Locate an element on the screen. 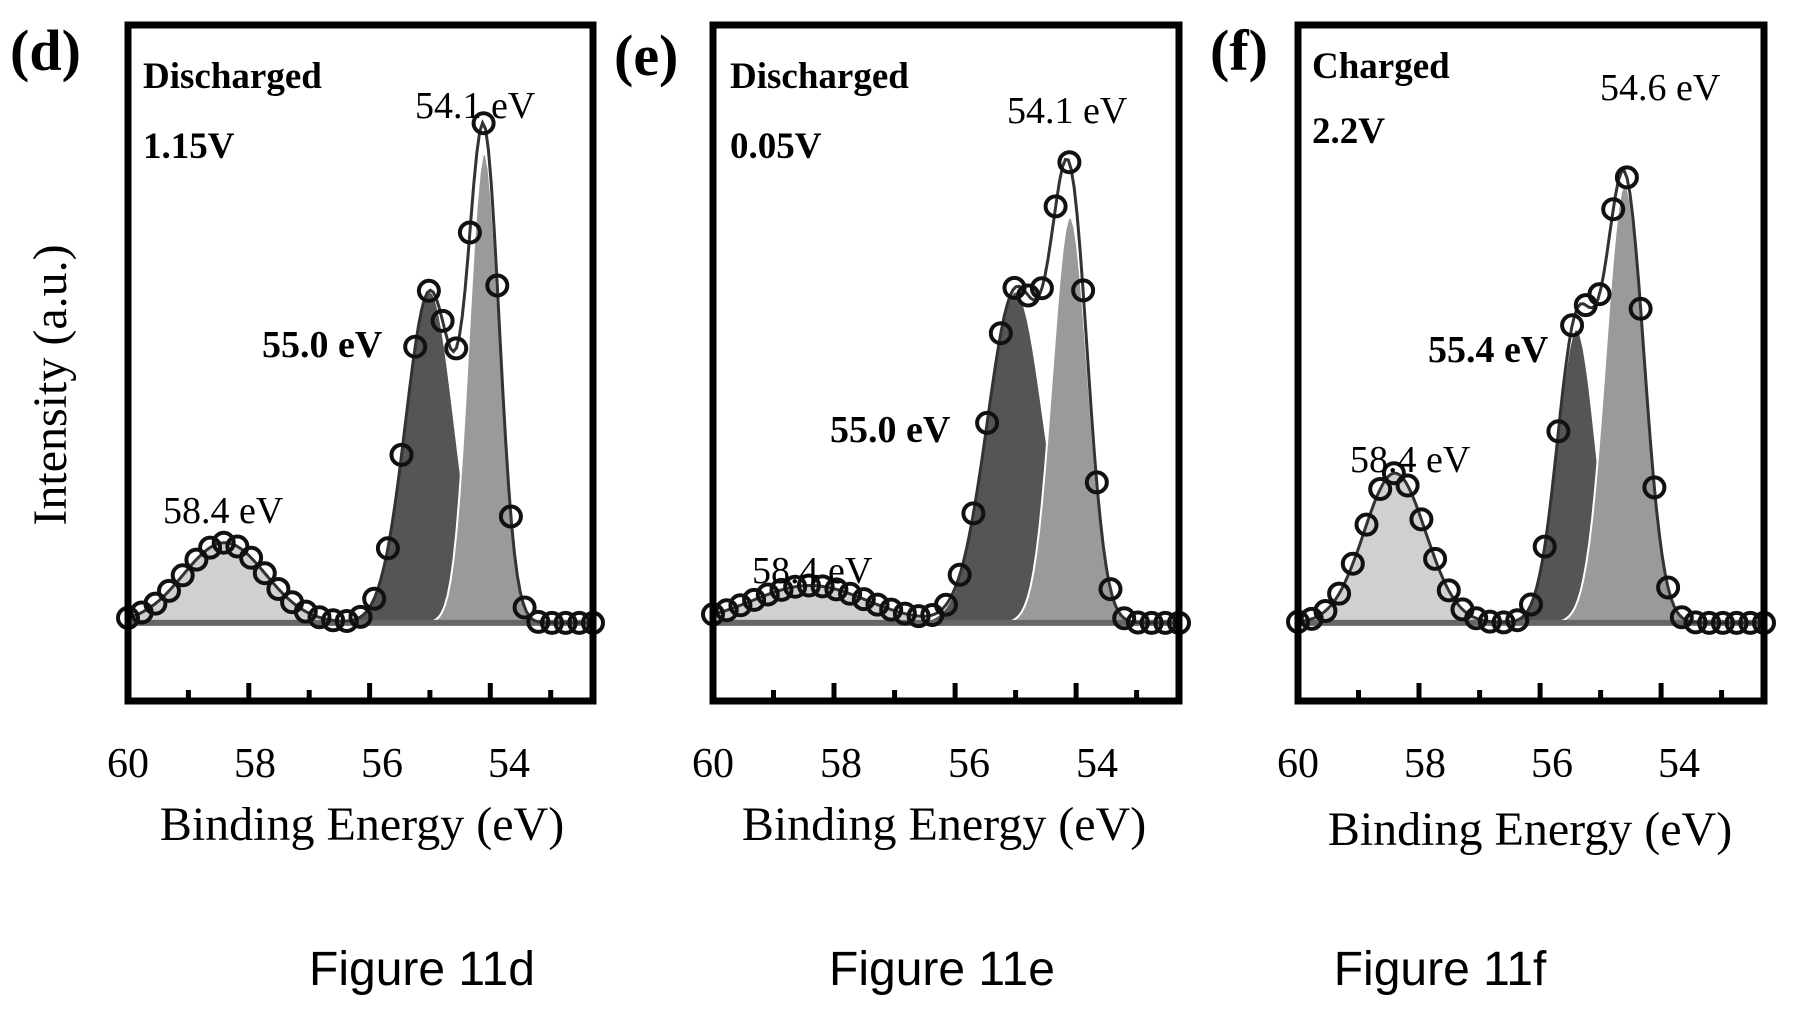  panel-e-tick-58: 58 is located at coordinates (841, 764).